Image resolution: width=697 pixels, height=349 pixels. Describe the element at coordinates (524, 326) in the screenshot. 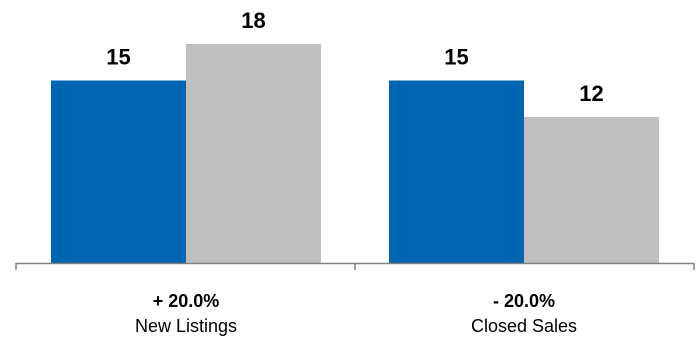

I see `category-label-closed-sales: Closed Sales` at that location.